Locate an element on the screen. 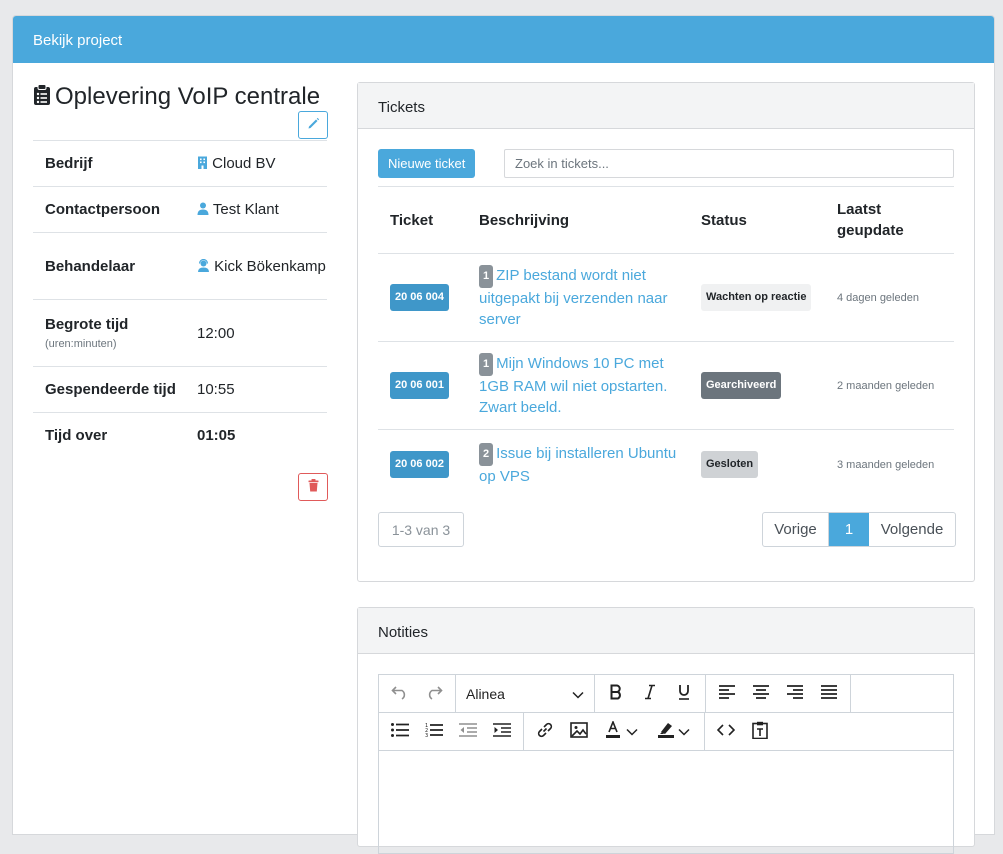 Image resolution: width=1003 pixels, height=854 pixels. field-label: Bedrijf is located at coordinates (115, 163).